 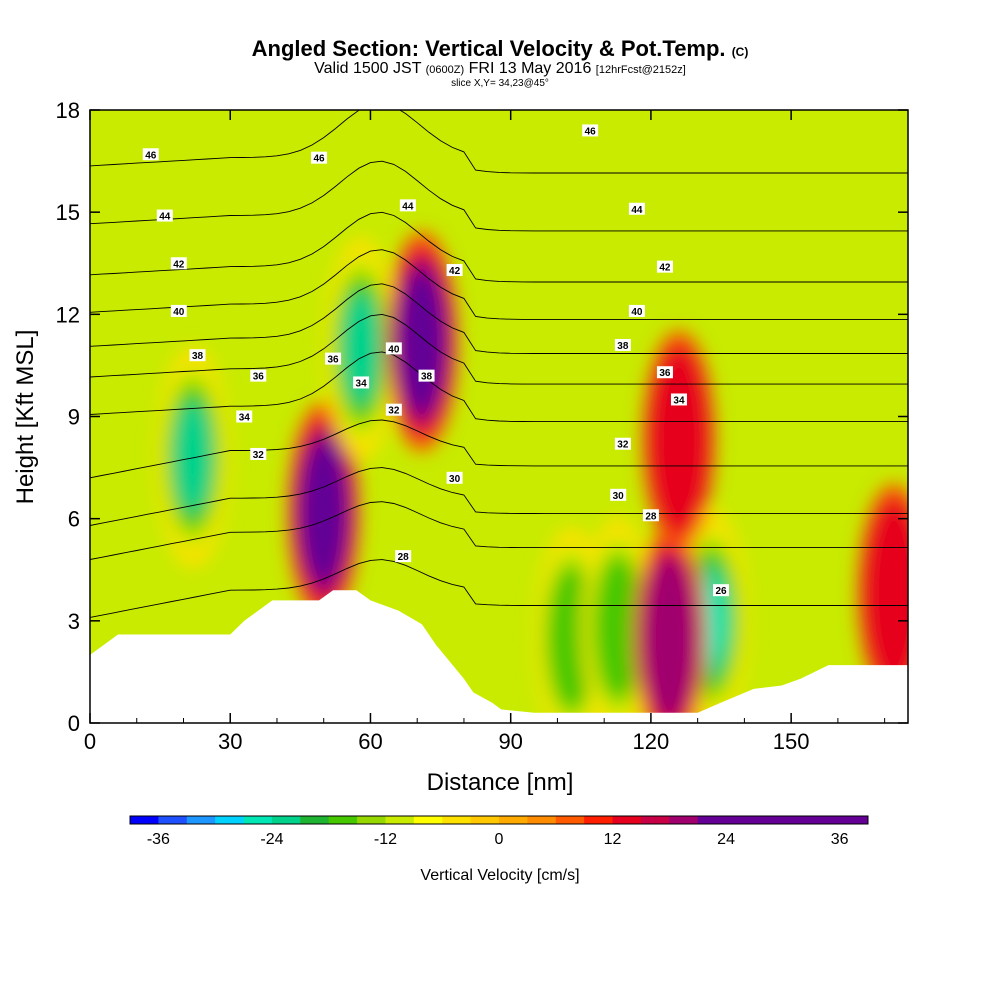 What do you see at coordinates (25, 417) in the screenshot?
I see `y-axis-label: Height [Kft MSL]` at bounding box center [25, 417].